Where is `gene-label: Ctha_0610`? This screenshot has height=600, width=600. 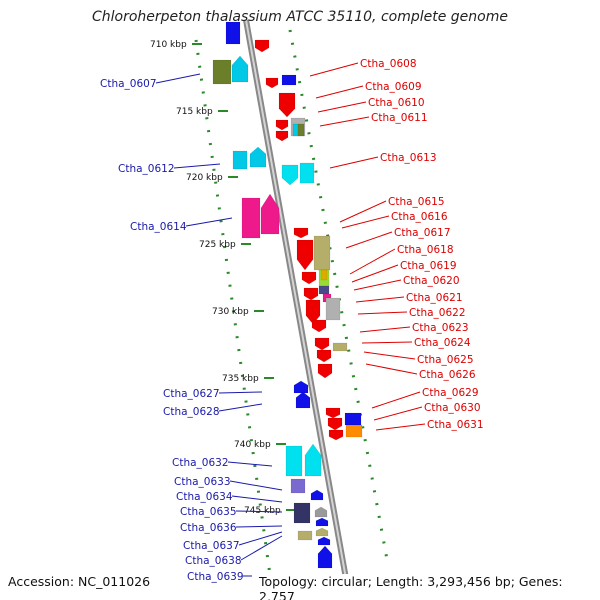 gene-label: Ctha_0610 is located at coordinates (396, 103).